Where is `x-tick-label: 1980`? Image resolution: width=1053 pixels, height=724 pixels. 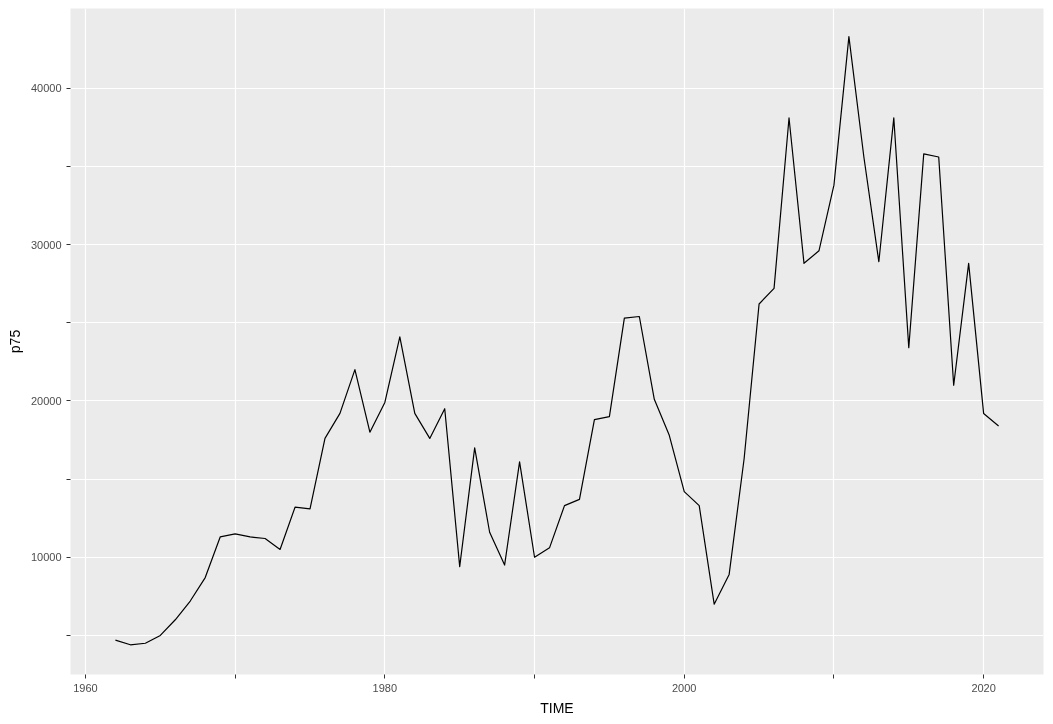 x-tick-label: 1980 is located at coordinates (385, 687).